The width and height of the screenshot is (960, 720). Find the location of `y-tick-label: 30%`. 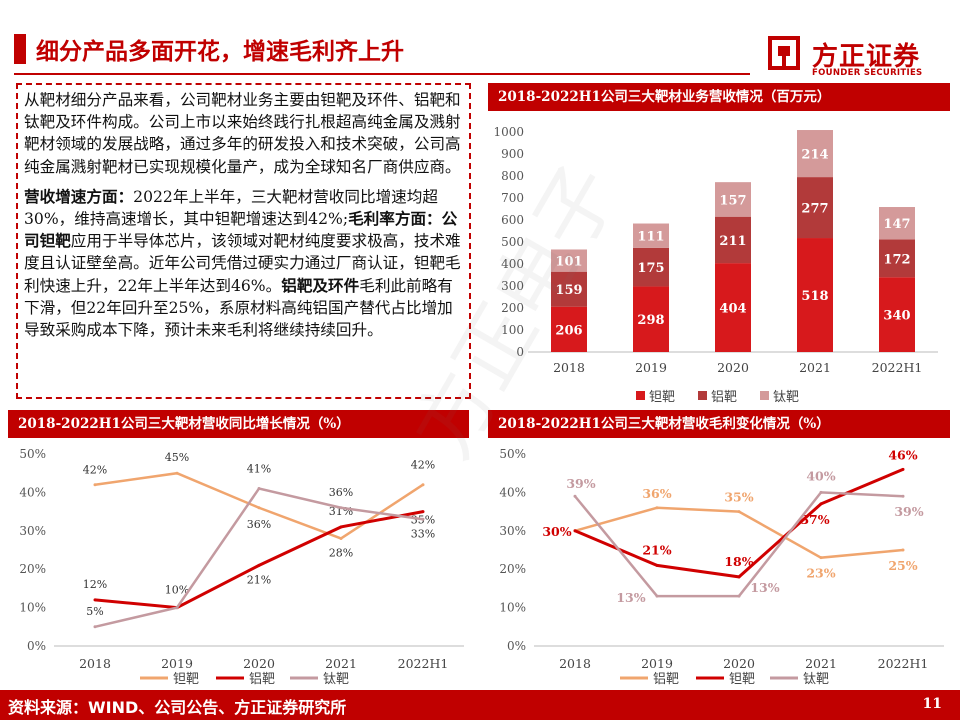

y-tick-label: 30% is located at coordinates (32, 531).